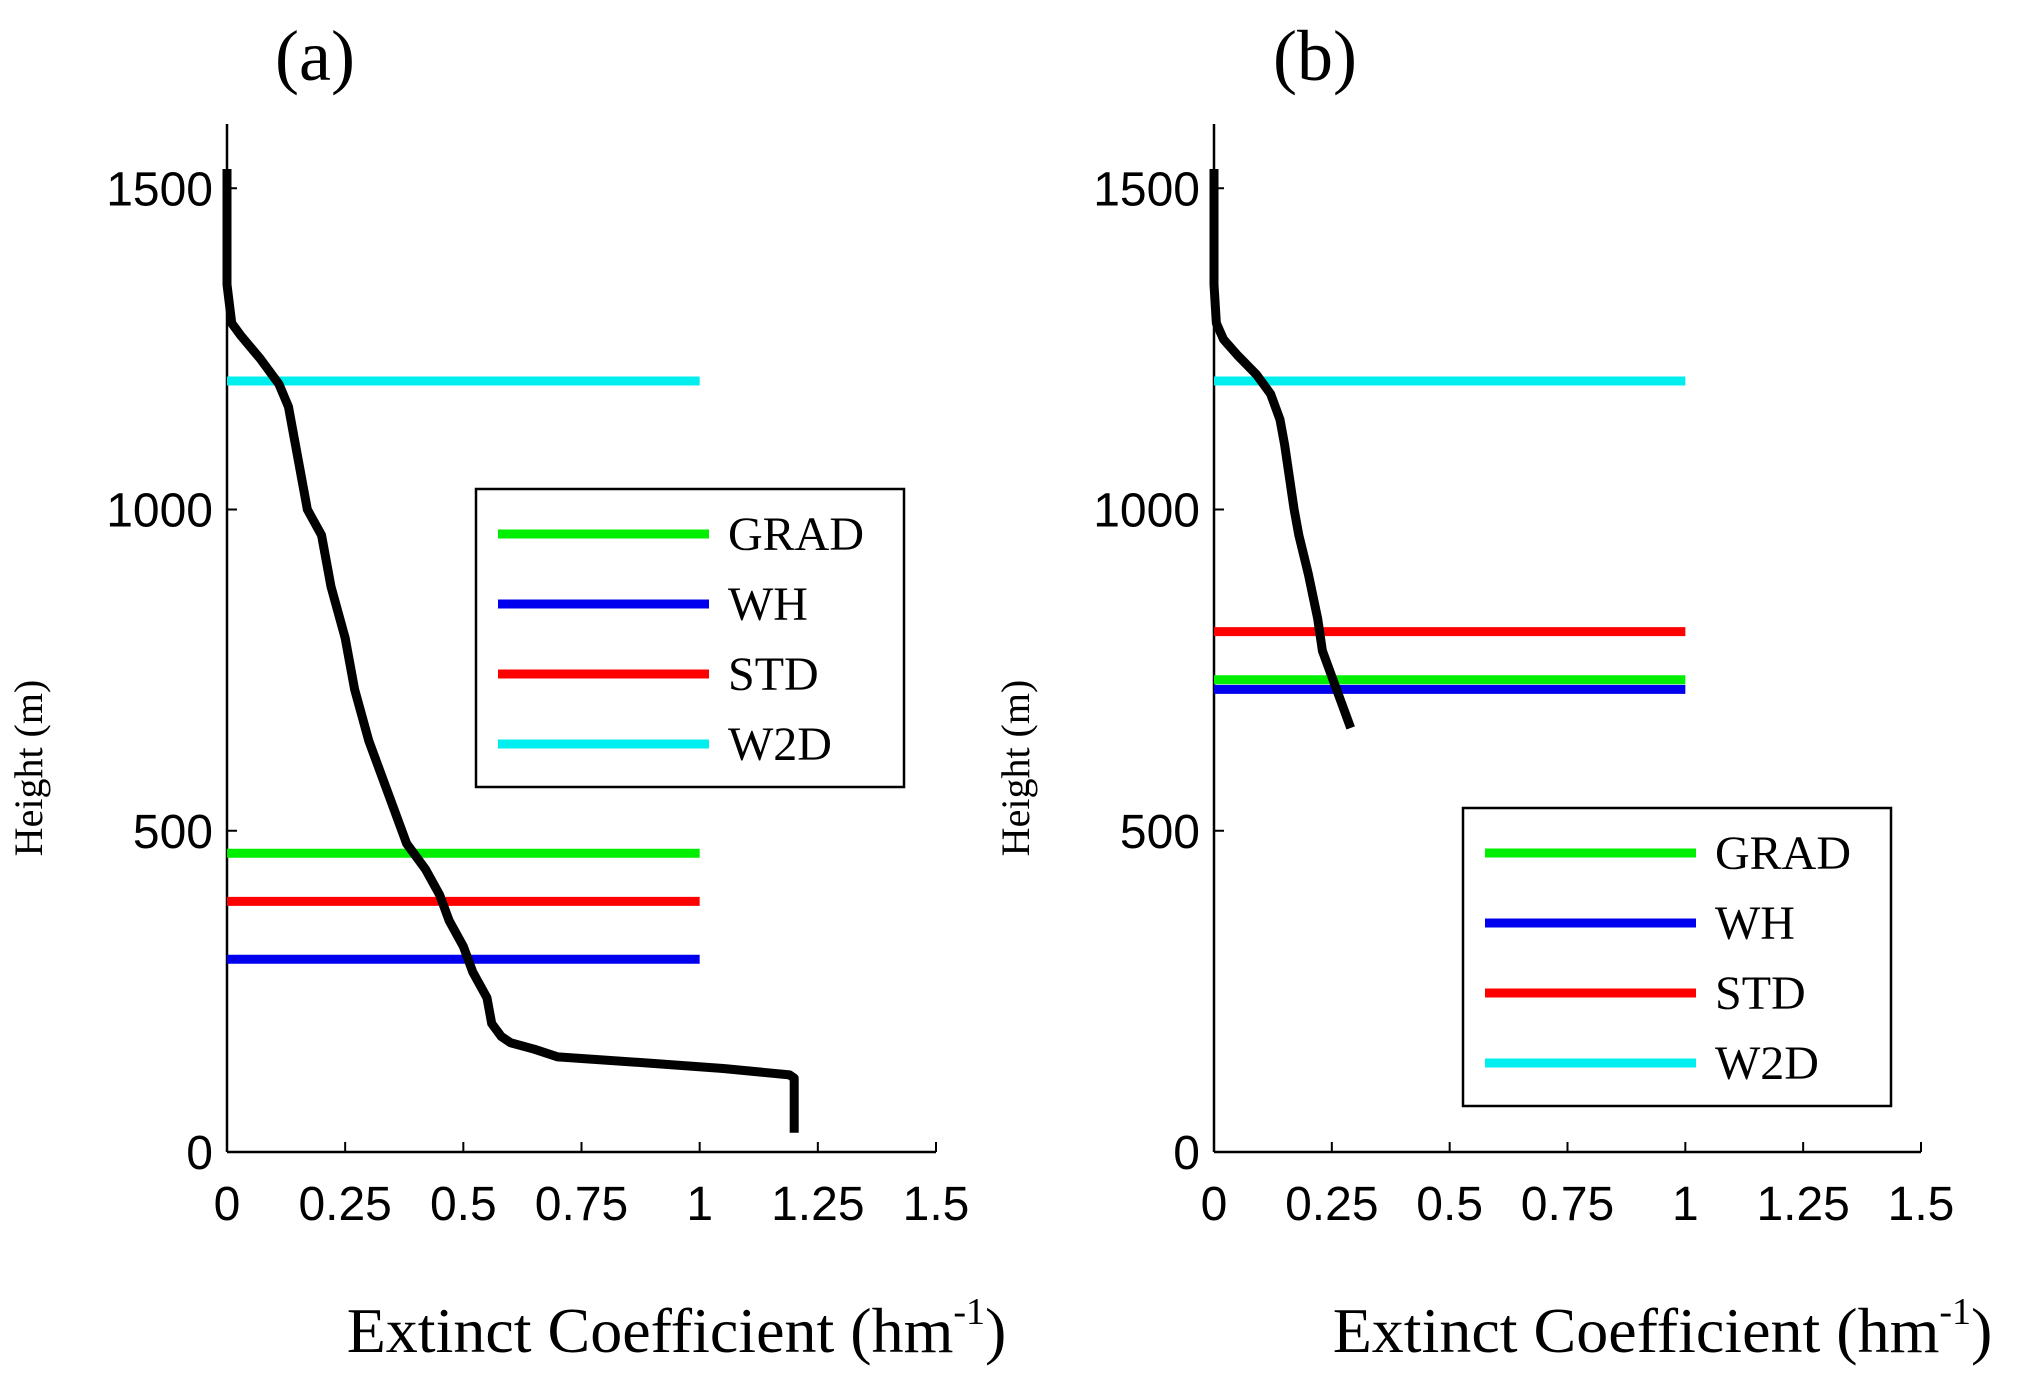 Image resolution: width=2031 pixels, height=1381 pixels. Describe the element at coordinates (1282, 449) in the screenshot. I see `profile-line` at that location.